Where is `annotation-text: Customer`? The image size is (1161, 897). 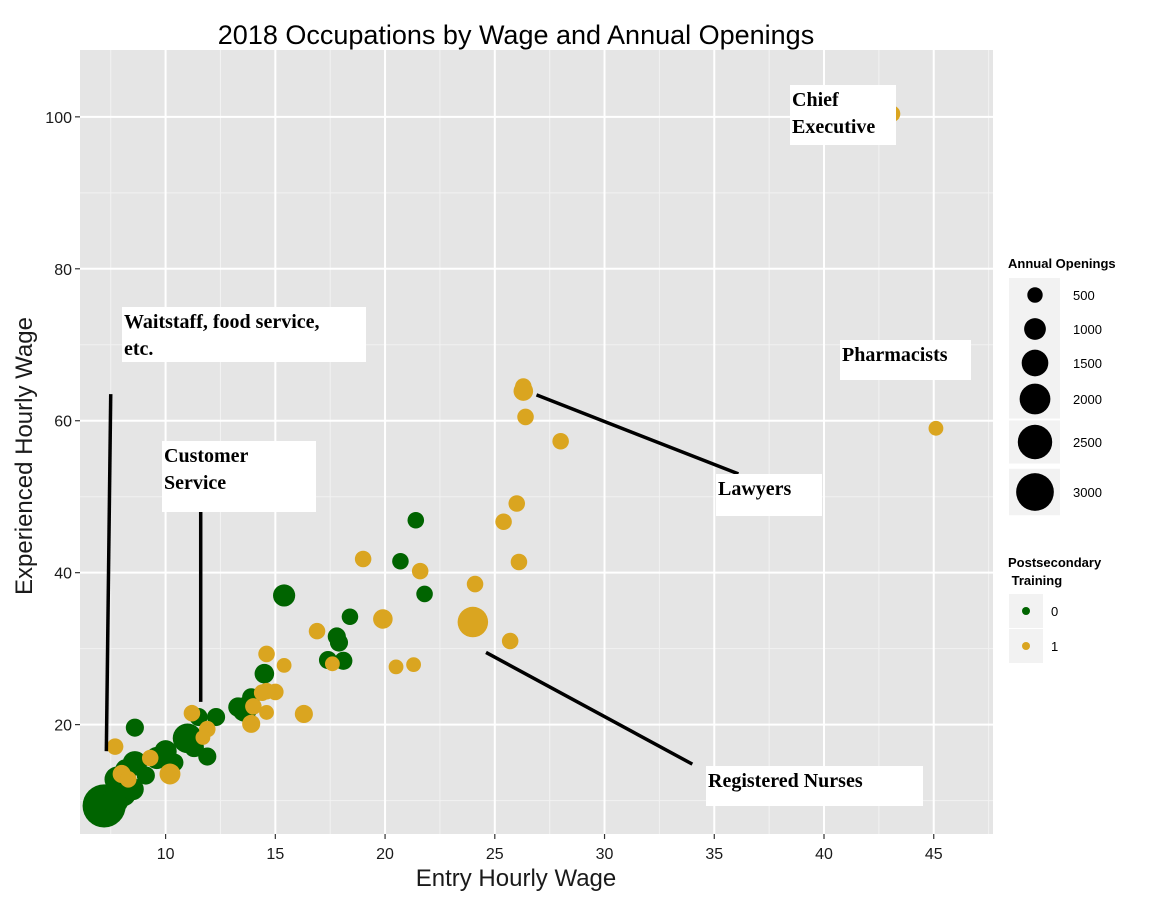 annotation-text: Customer is located at coordinates (206, 456).